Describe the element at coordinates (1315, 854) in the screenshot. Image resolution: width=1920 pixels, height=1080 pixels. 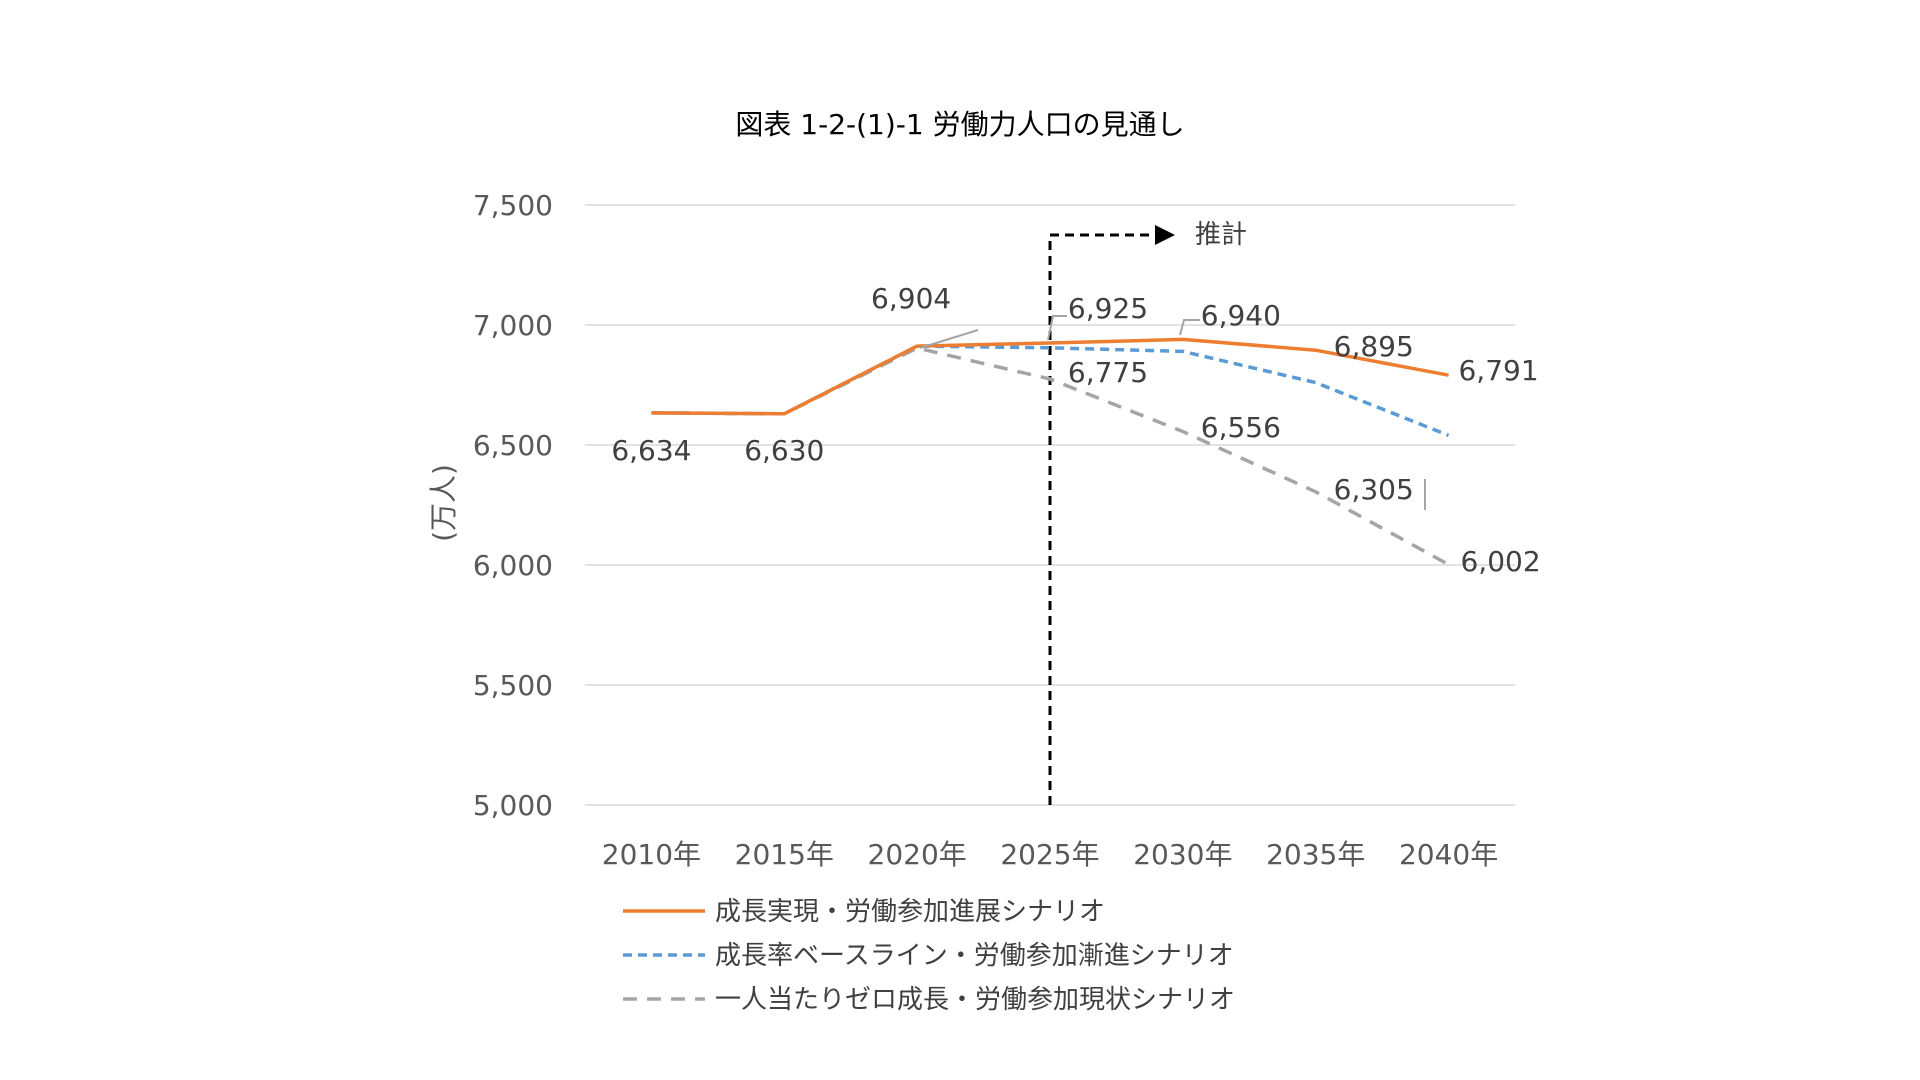
I see `x-tick-label: 2035年` at that location.